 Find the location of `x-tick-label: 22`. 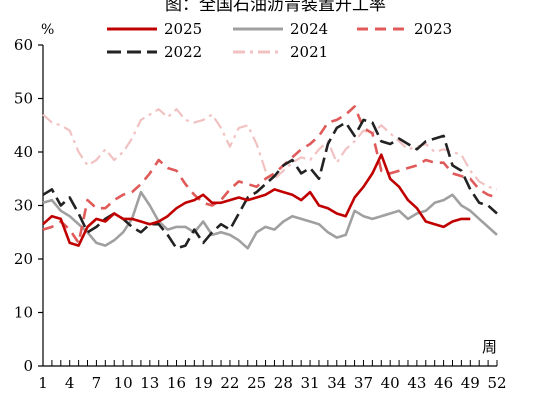

x-tick-label: 22 is located at coordinates (229, 383).